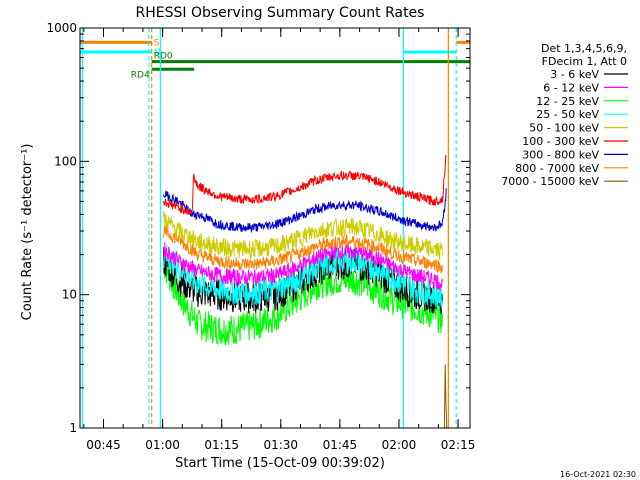 The height and width of the screenshot is (480, 640). Describe the element at coordinates (567, 101) in the screenshot. I see `legend-label: 12 - 25 keV` at that location.